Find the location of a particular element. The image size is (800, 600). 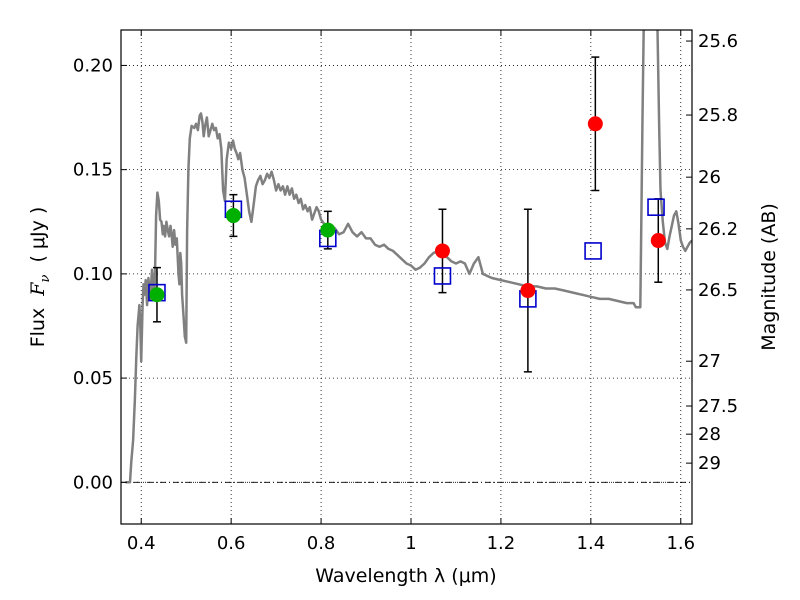

magnitude-axis-label: Magnitude (AB) is located at coordinates (769, 277).